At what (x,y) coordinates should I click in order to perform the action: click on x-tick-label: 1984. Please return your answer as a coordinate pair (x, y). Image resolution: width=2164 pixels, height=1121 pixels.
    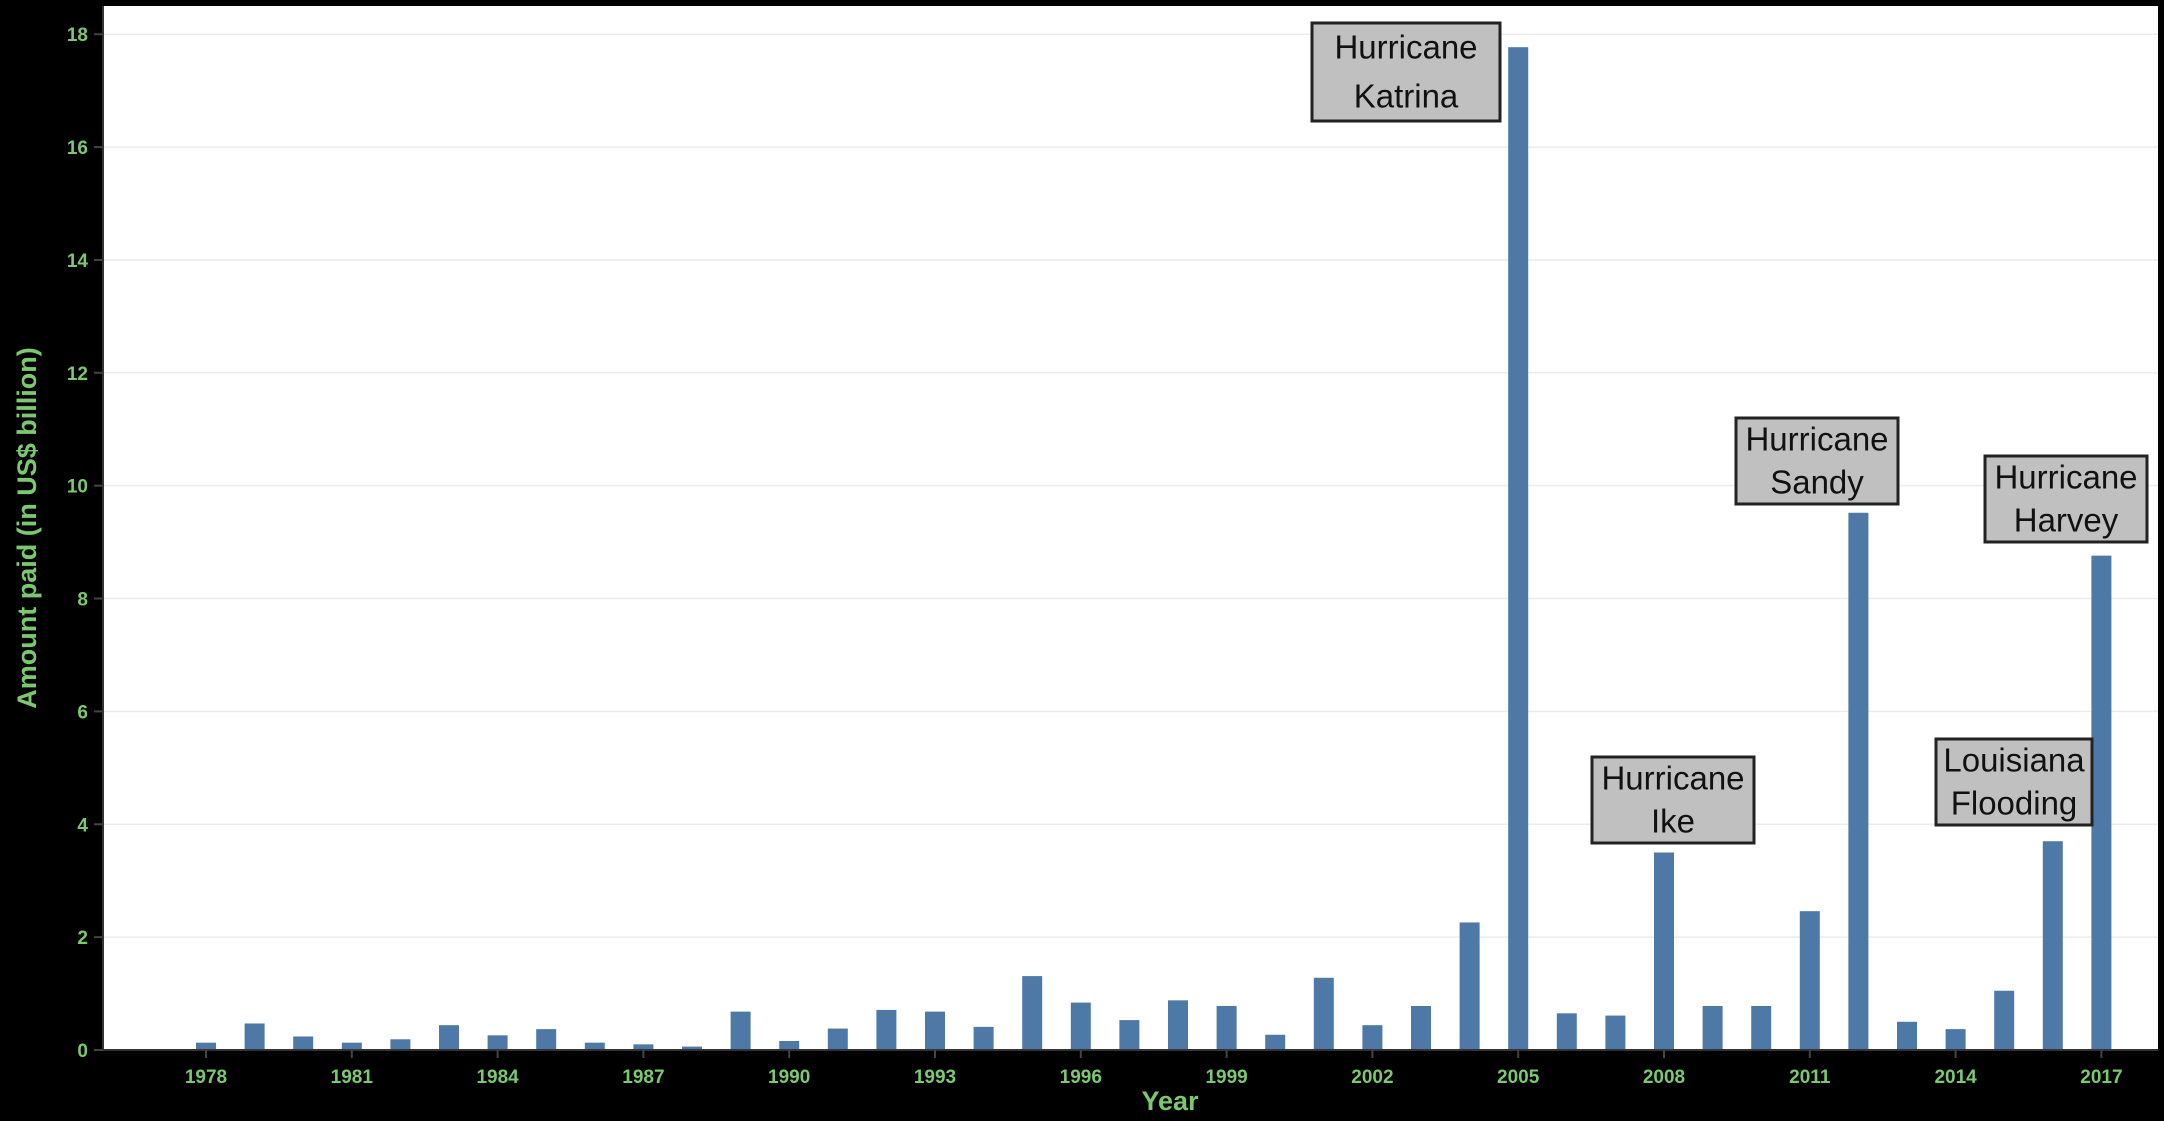
    Looking at the image, I should click on (497, 1077).